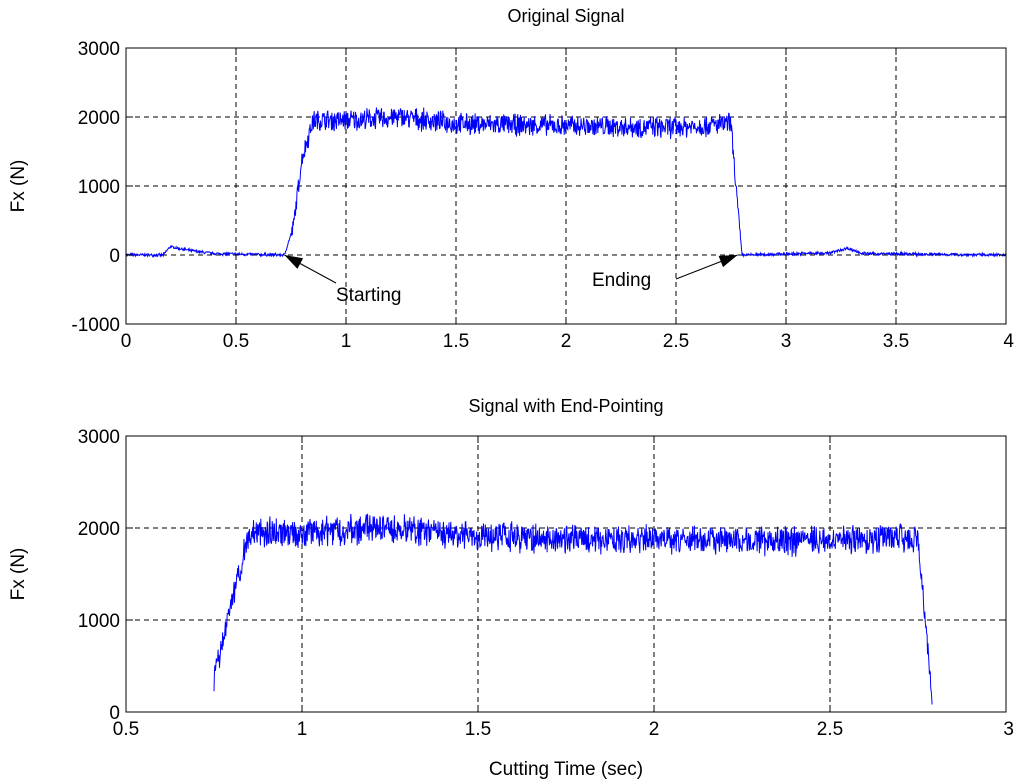  I want to click on y-axis-label-bottom: Fx (N), so click(18, 574).